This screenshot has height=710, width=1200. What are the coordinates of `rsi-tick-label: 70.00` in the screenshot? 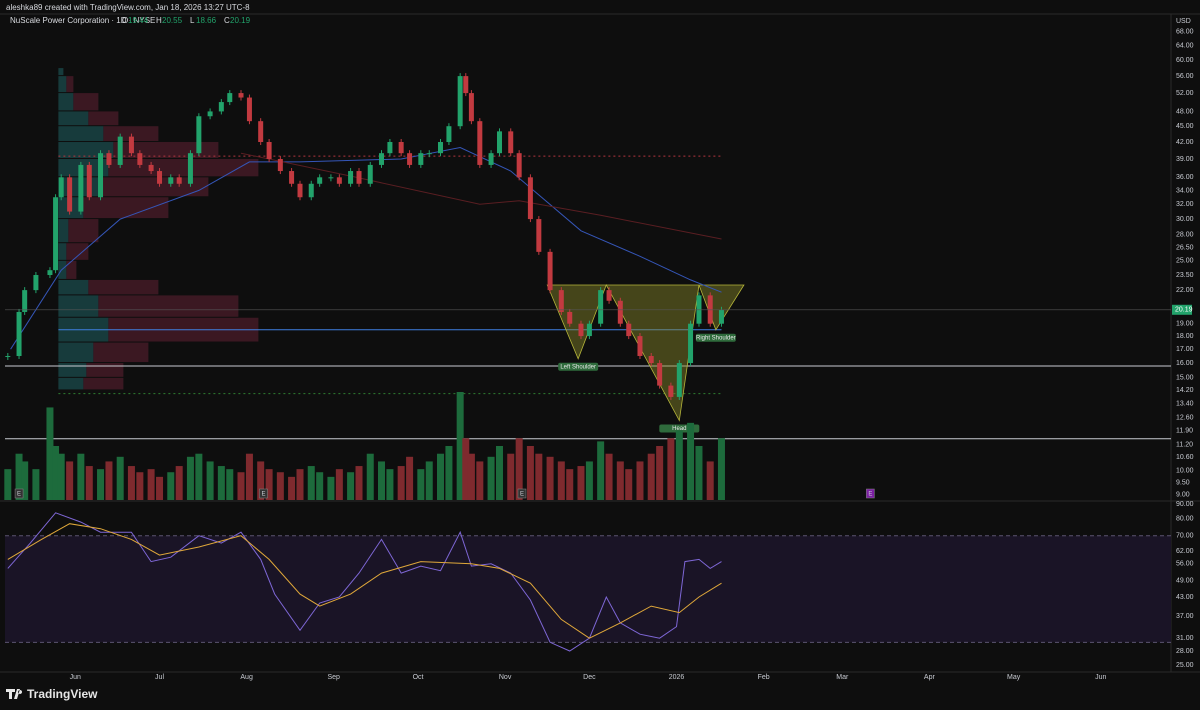 It's located at (1185, 536).